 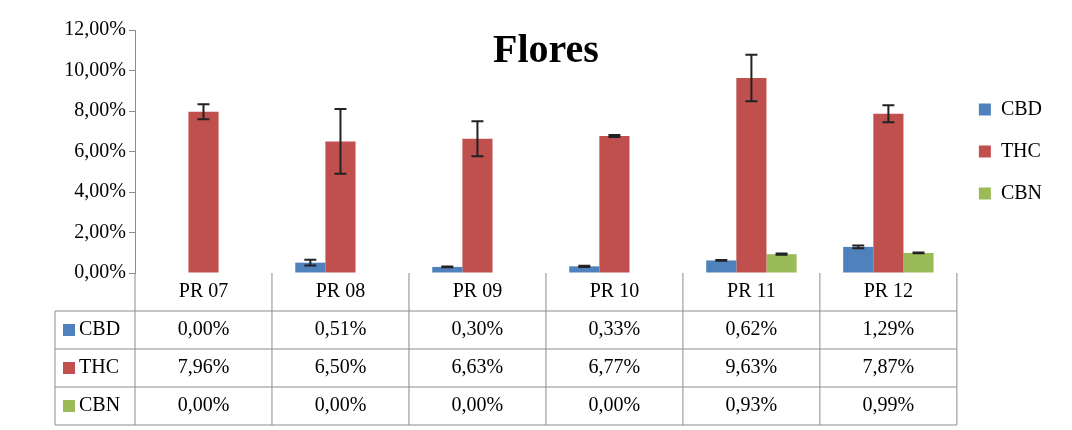 I want to click on y-tick-label: 4,00%, so click(x=100, y=190).